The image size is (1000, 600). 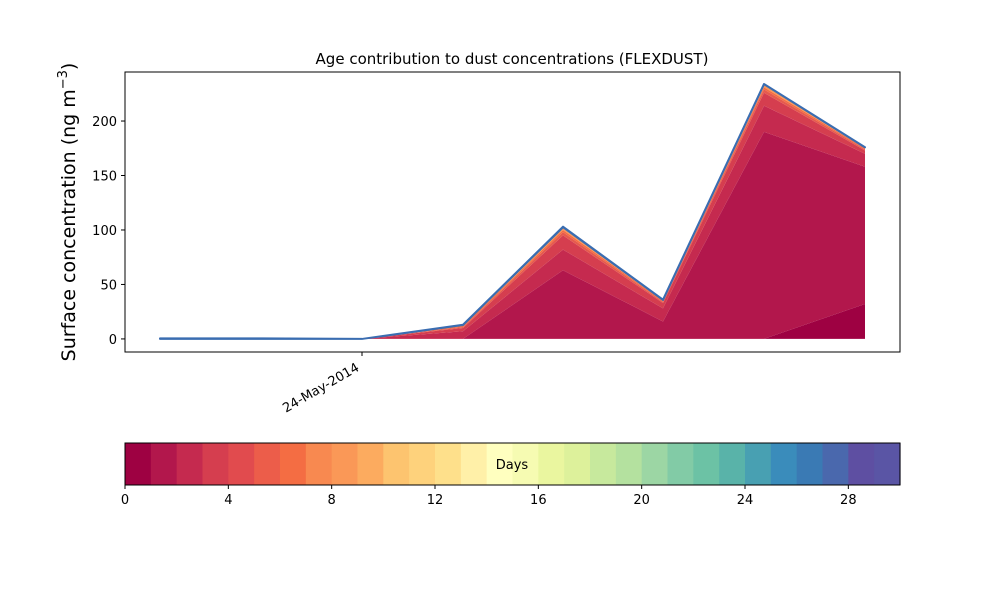 I want to click on colorbar-tick-label: 28, so click(x=848, y=500).